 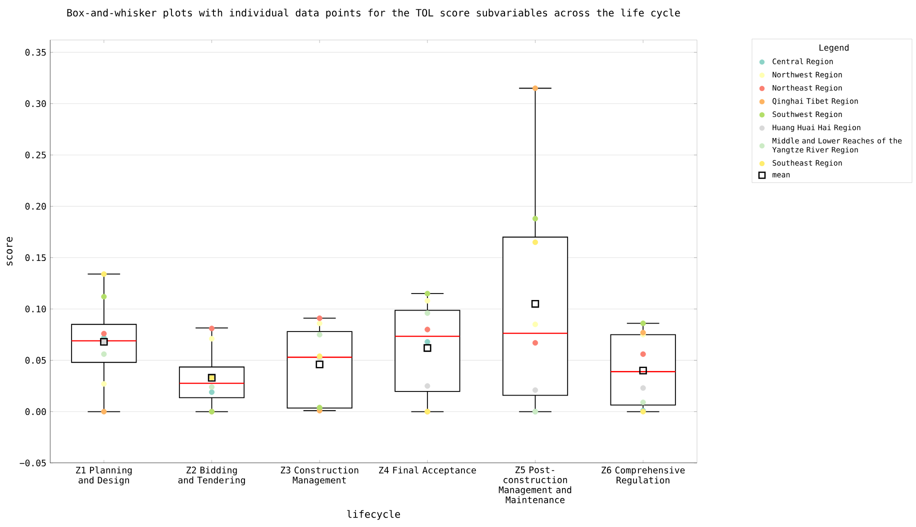 I want to click on y-tick-label: 0.05, so click(x=35, y=360).